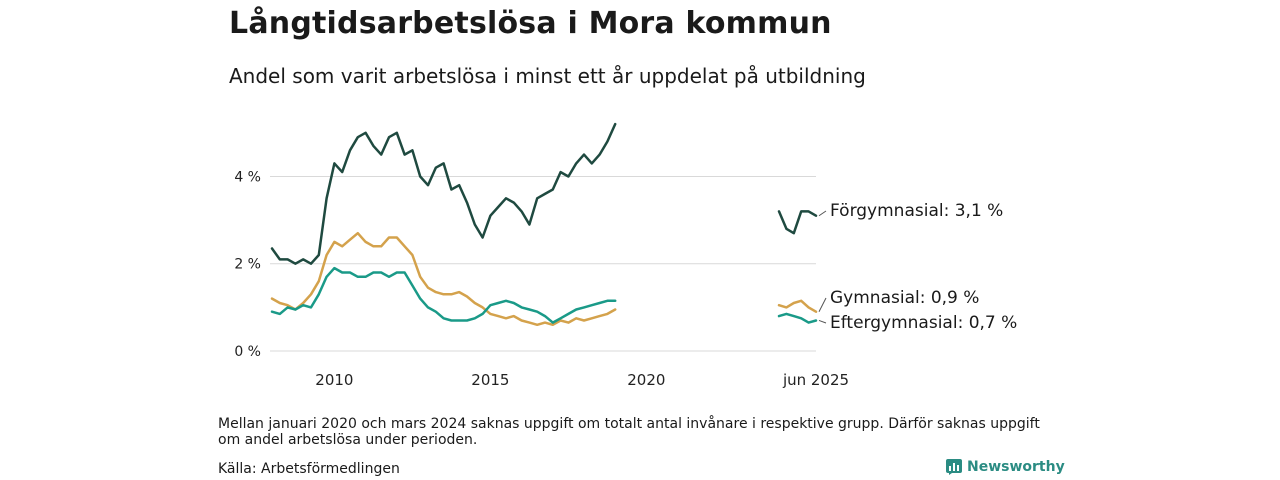 The image size is (1280, 480). What do you see at coordinates (923, 323) in the screenshot?
I see `series-end-label: Eftergymnasial: 0,7 %` at bounding box center [923, 323].